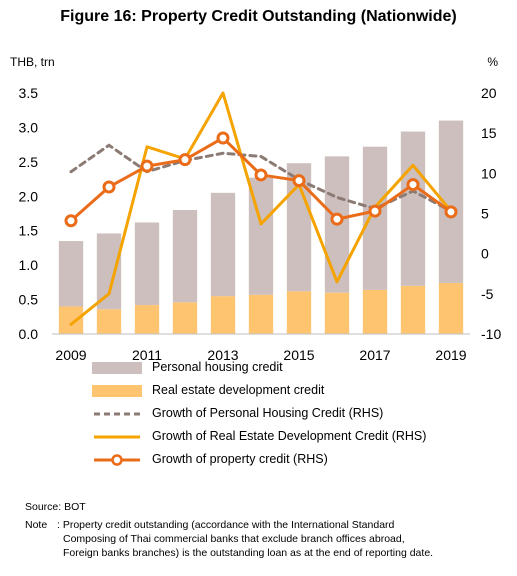 Image resolution: width=517 pixels, height=576 pixels. What do you see at coordinates (147, 353) in the screenshot?
I see `x-tick-label: 2011` at bounding box center [147, 353].